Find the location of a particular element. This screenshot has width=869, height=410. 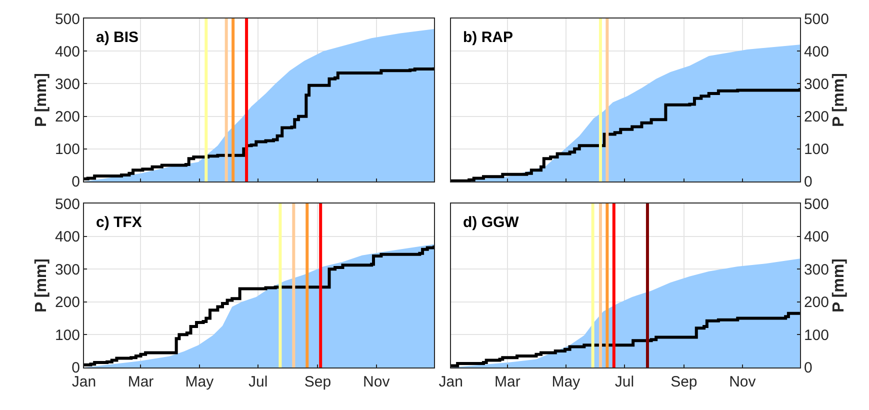

text: c) TFX is located at coordinates (119, 222).